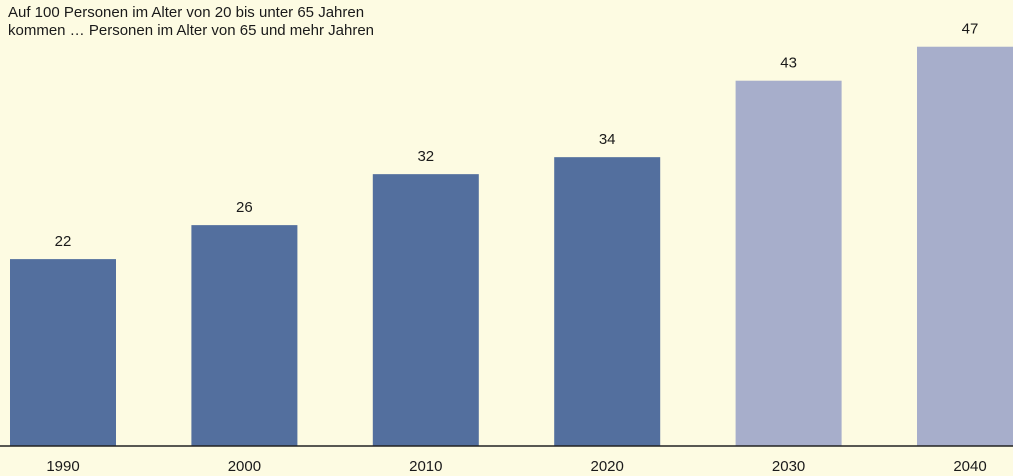  What do you see at coordinates (607, 466) in the screenshot?
I see `x-tick-label: 2020` at bounding box center [607, 466].